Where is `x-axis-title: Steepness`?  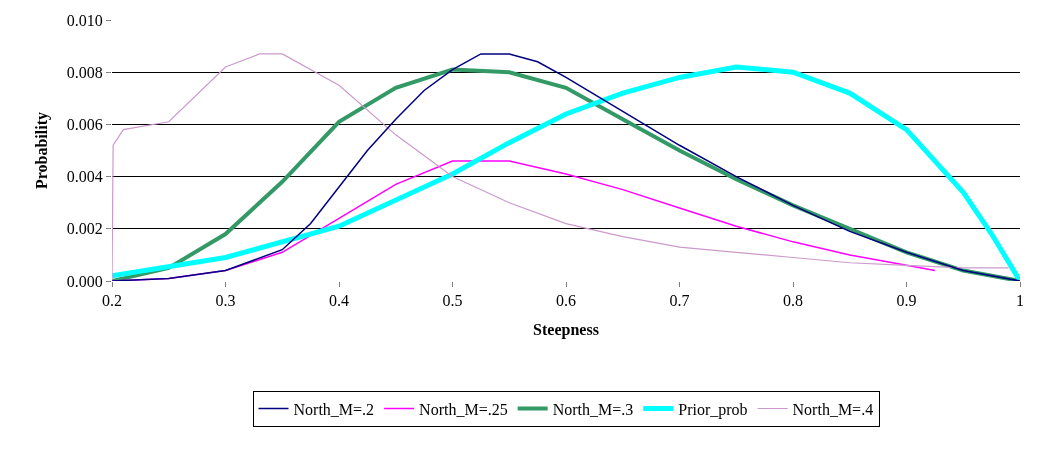 x-axis-title: Steepness is located at coordinates (566, 329).